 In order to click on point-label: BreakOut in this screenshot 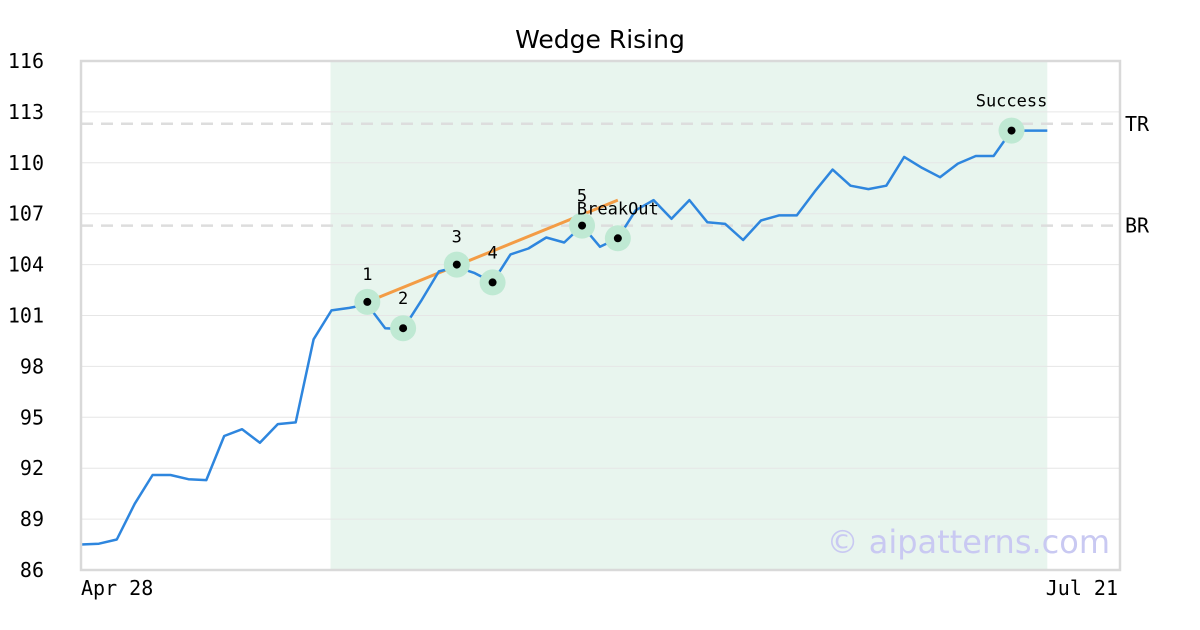, I will do `click(618, 209)`.